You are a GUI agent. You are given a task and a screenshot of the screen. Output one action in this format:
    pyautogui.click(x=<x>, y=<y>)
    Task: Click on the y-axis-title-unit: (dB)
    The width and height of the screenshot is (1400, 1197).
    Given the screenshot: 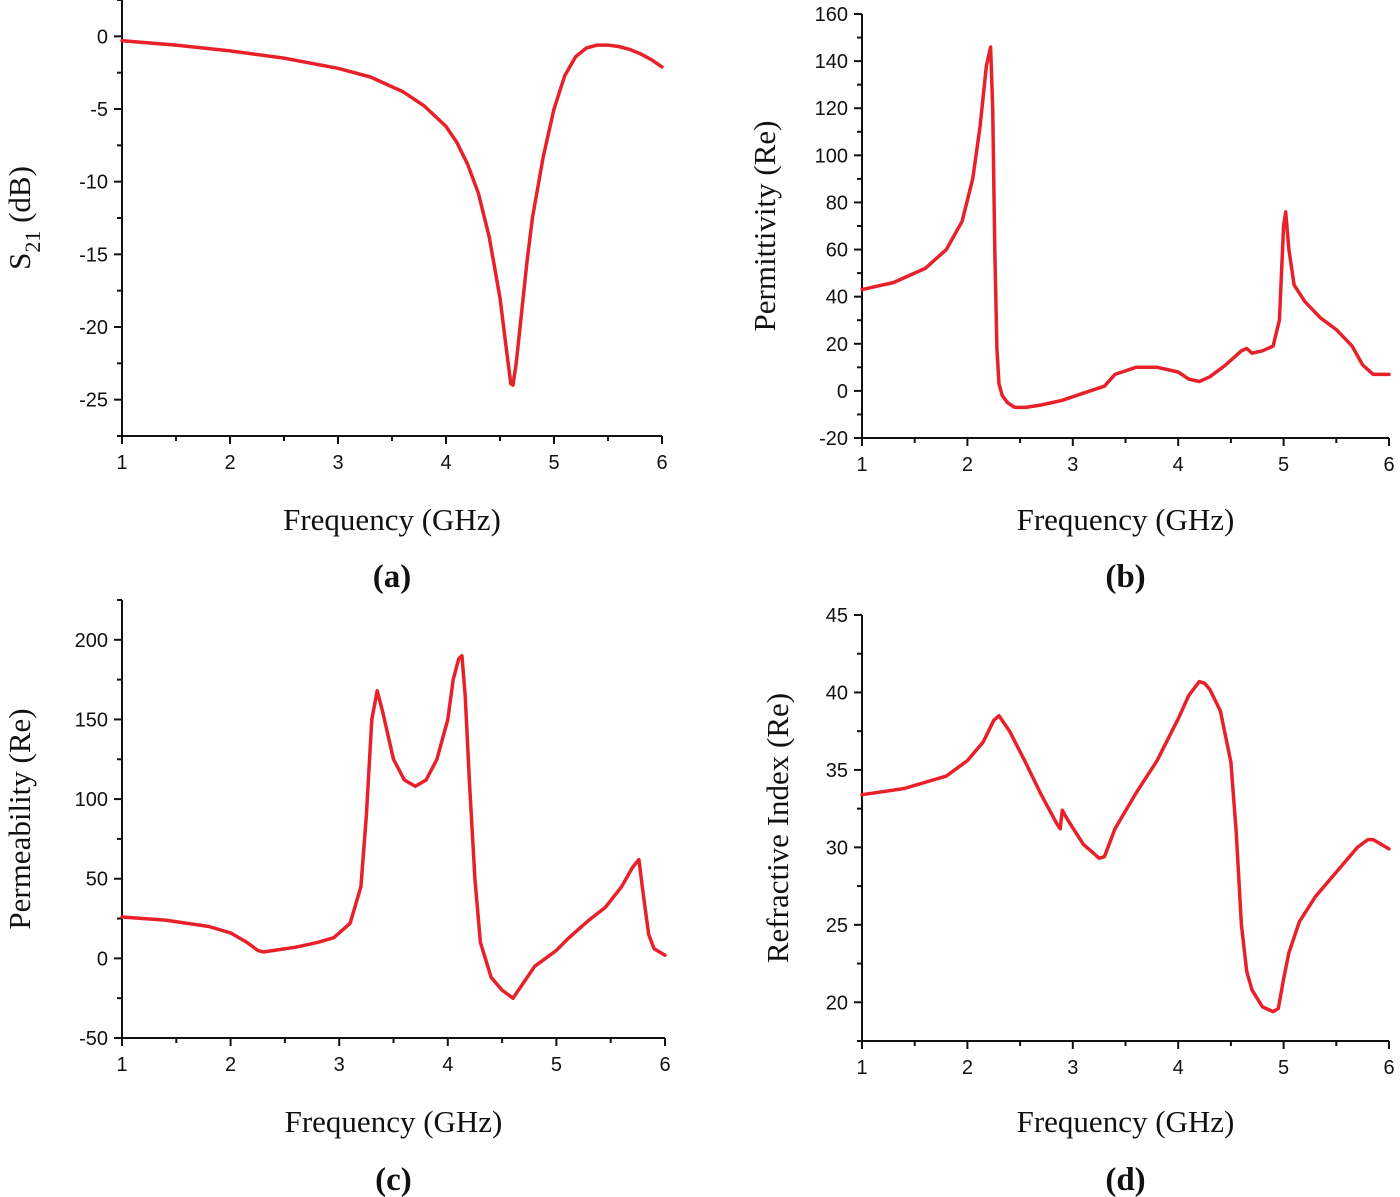 What is the action you would take?
    pyautogui.click(x=19, y=198)
    